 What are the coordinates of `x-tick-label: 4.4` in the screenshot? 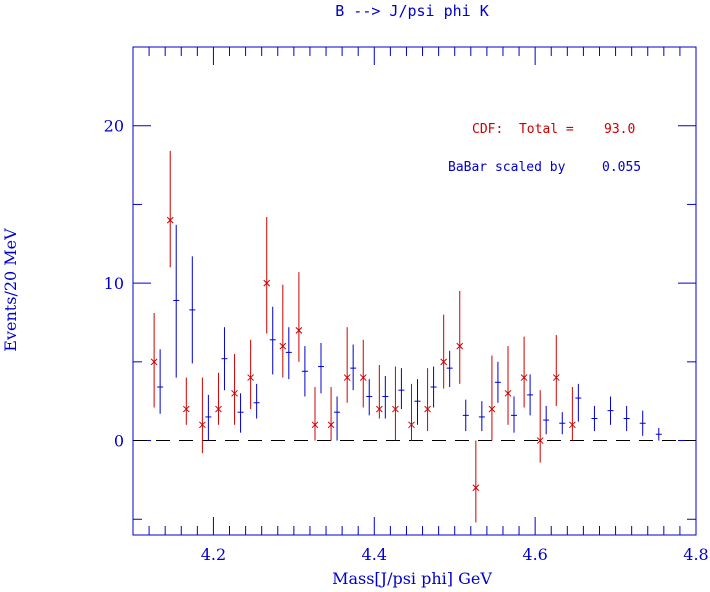 It's located at (374, 554).